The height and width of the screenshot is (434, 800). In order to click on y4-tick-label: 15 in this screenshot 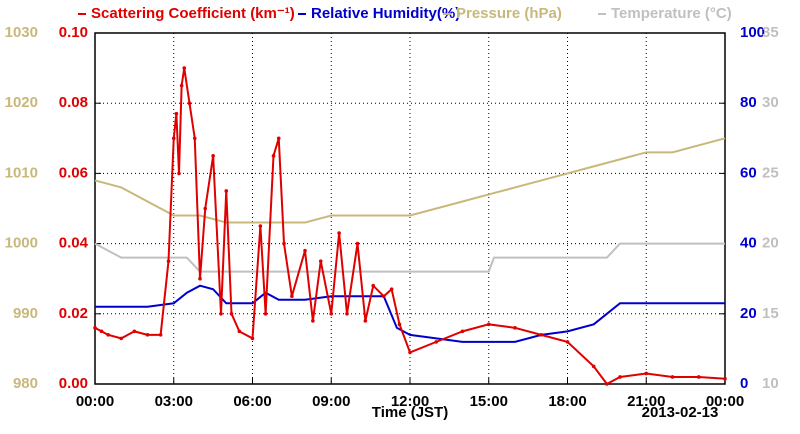, I will do `click(770, 313)`.